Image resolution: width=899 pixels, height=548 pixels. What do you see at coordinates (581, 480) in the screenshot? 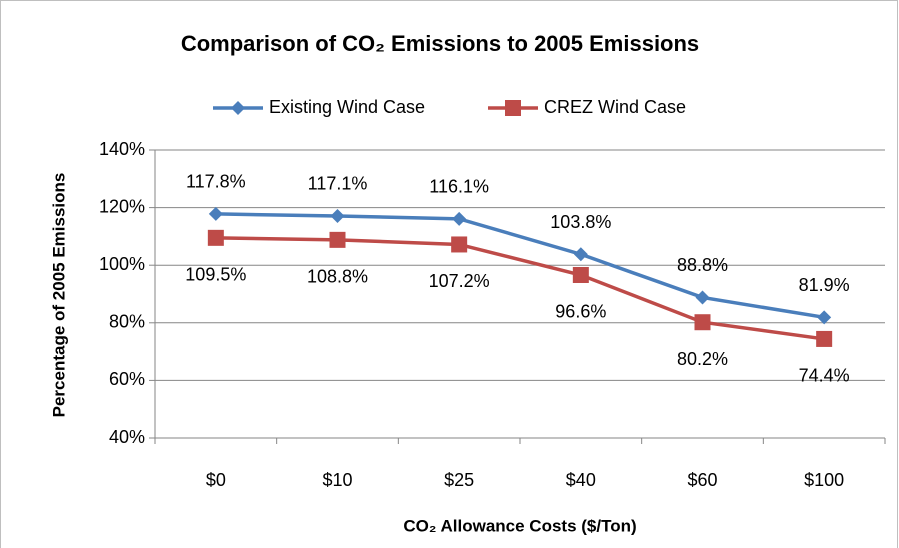
I see `x-tick-label: $40` at bounding box center [581, 480].